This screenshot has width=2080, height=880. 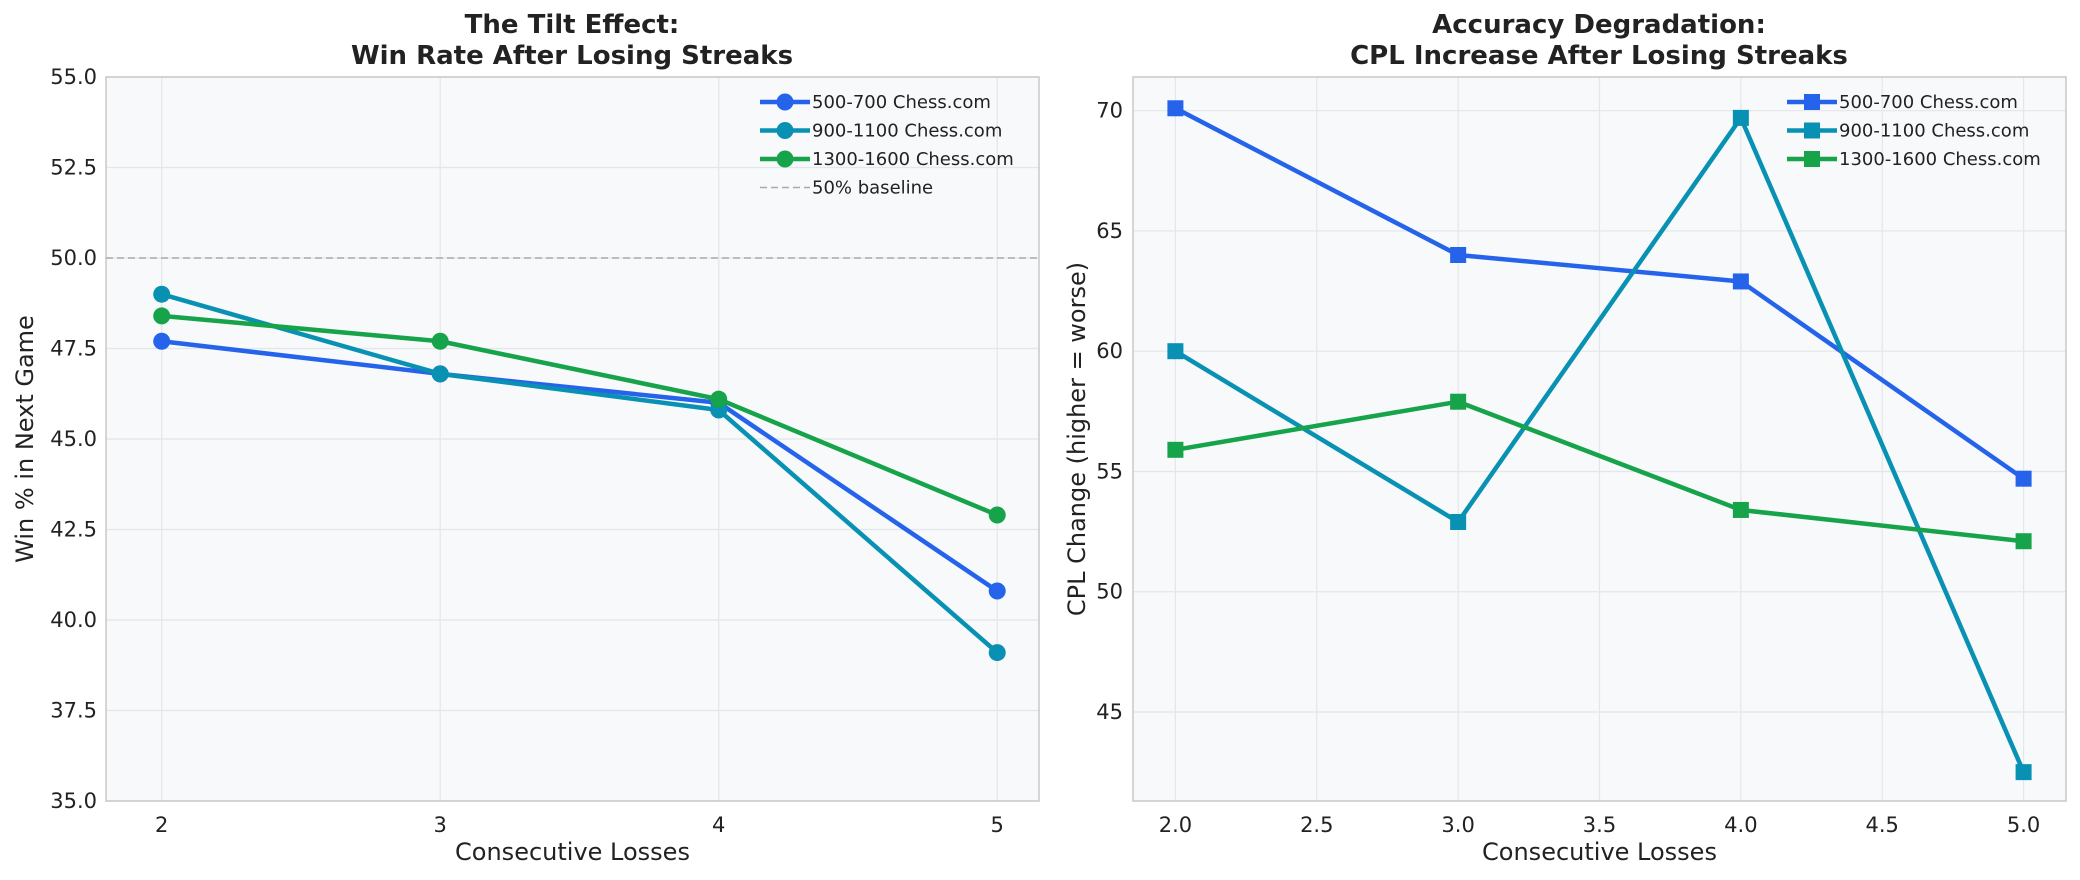 I want to click on y-tick-label: 45, so click(x=1109, y=712).